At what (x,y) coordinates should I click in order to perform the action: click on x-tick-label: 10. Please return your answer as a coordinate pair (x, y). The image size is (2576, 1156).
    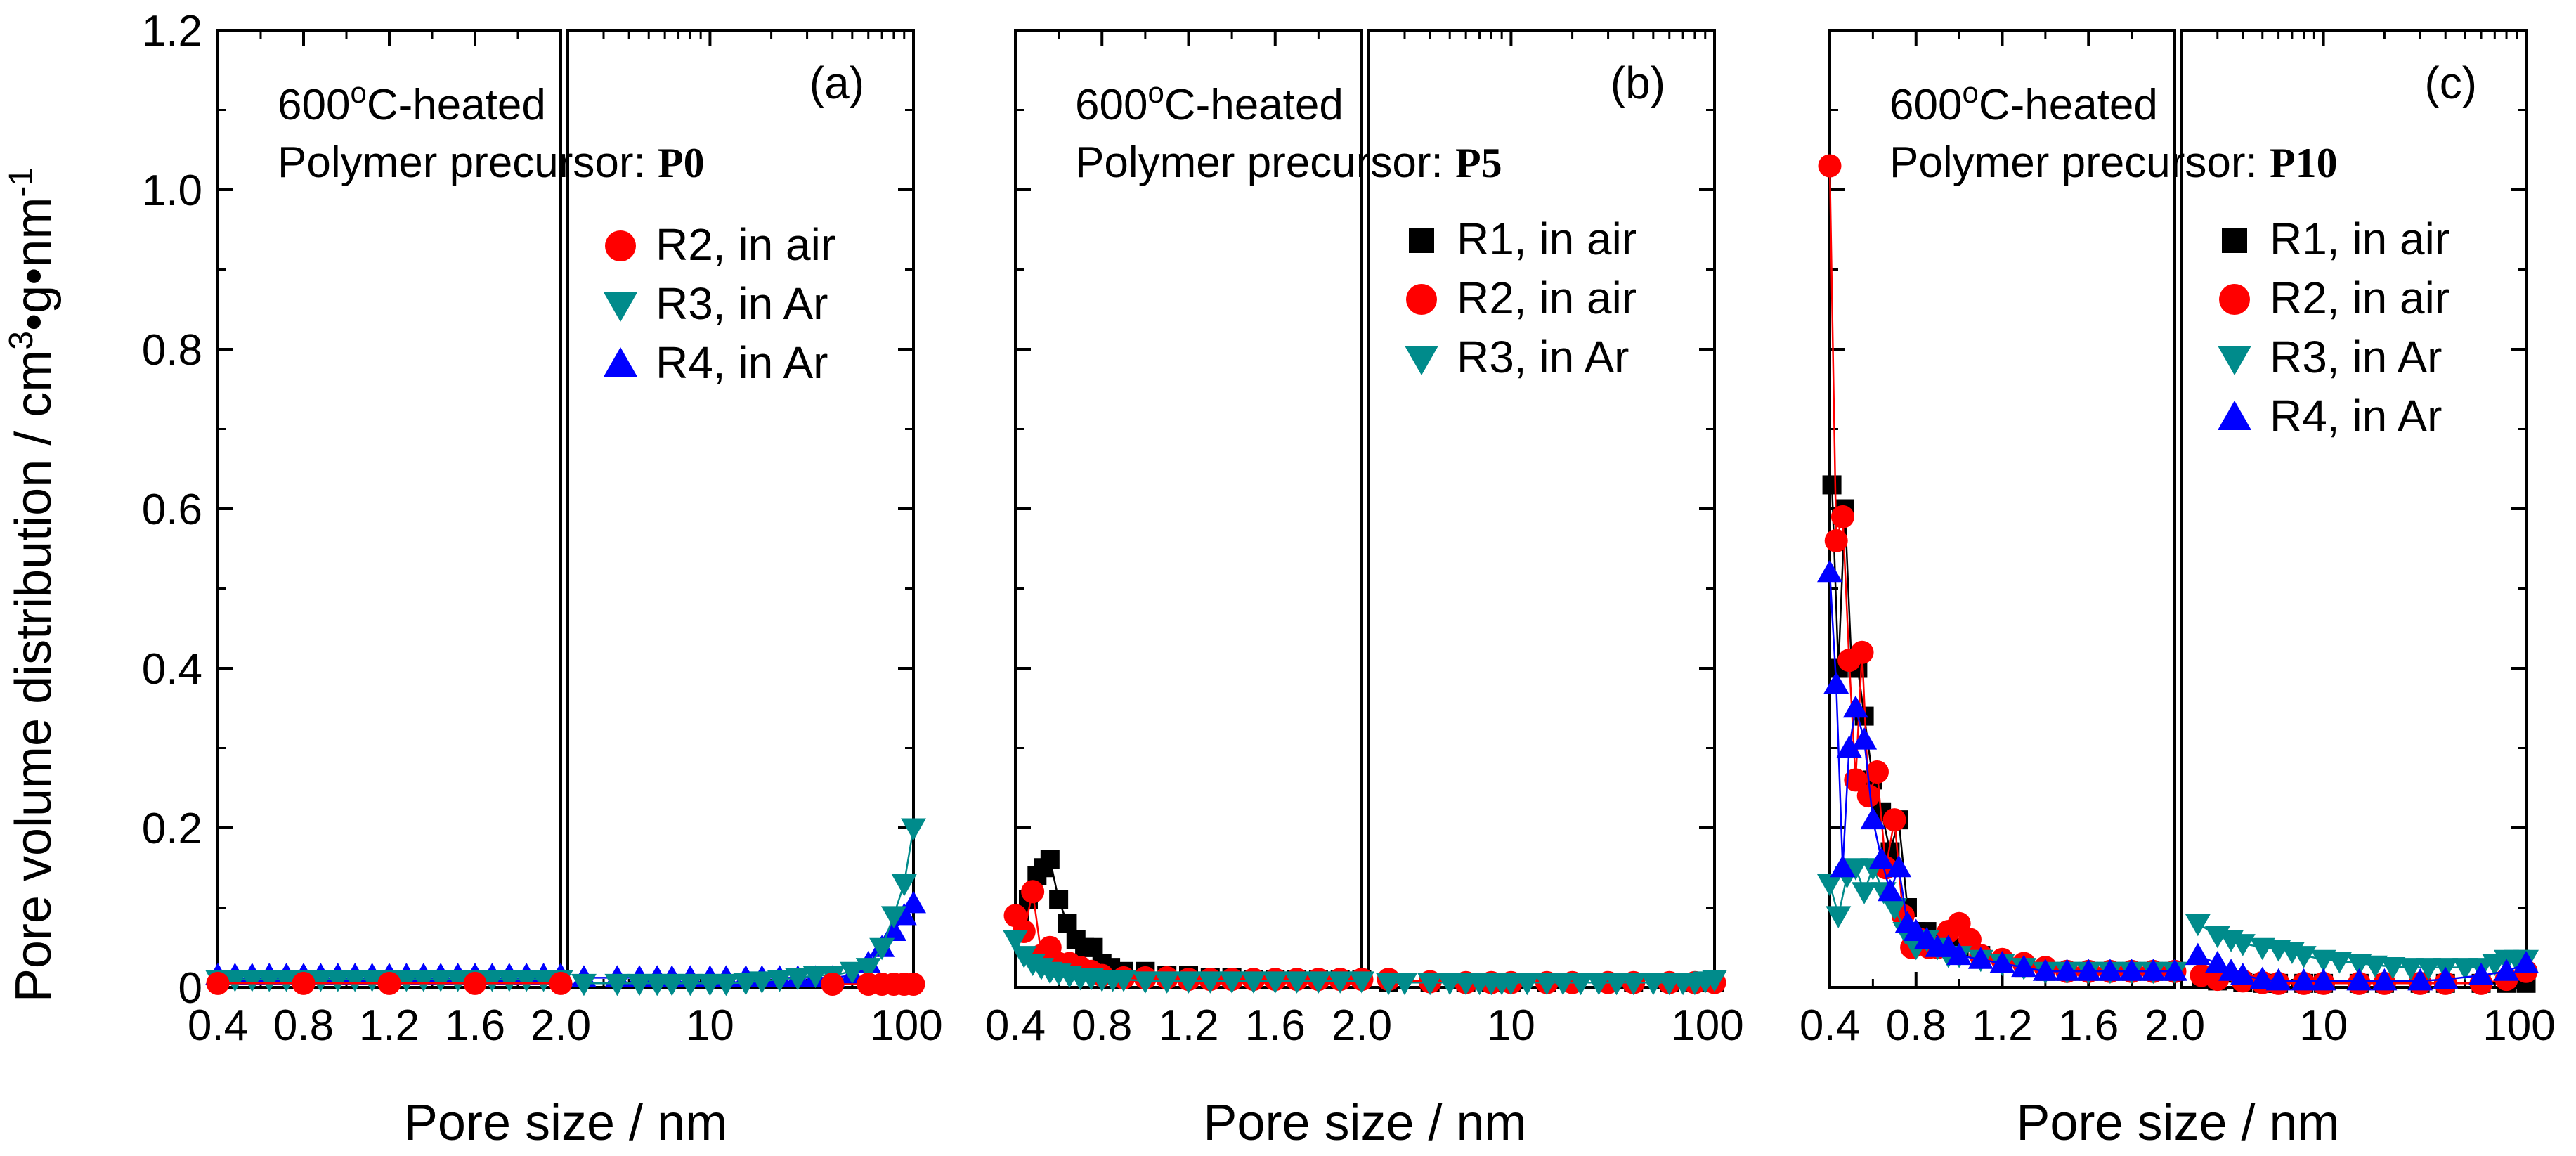
    Looking at the image, I should click on (710, 1025).